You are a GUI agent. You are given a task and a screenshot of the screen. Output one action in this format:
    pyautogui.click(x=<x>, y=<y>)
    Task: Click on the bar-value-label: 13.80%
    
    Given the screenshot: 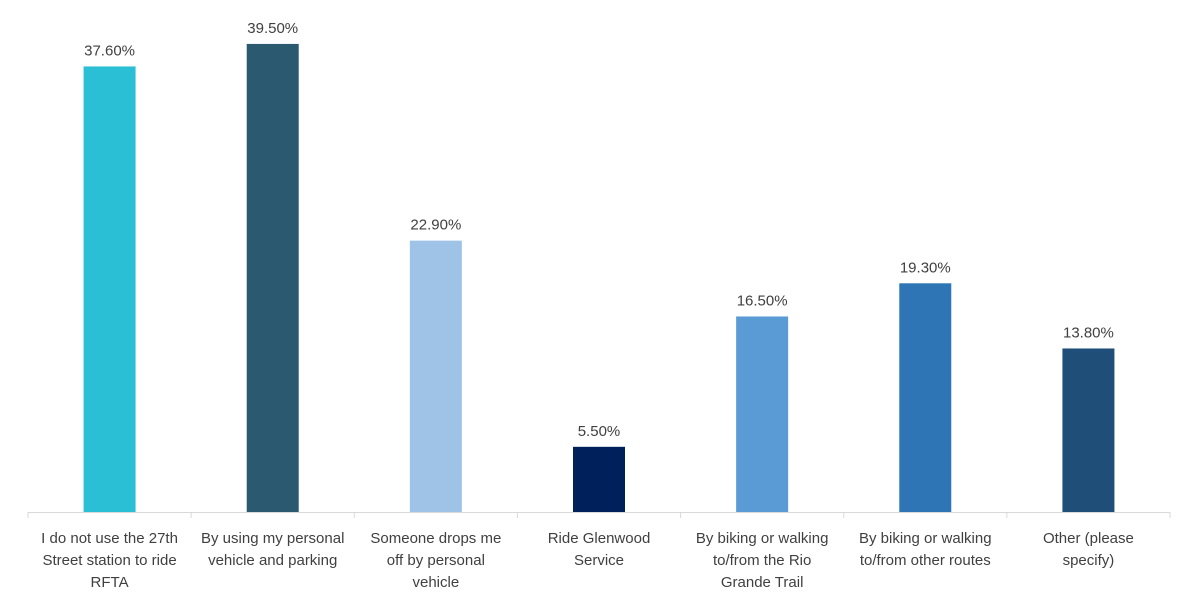 What is the action you would take?
    pyautogui.click(x=1088, y=332)
    